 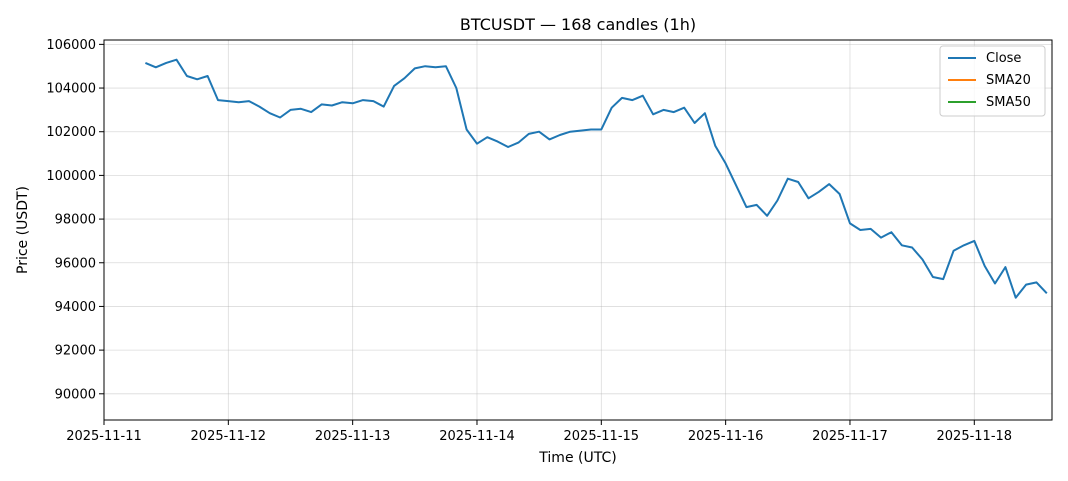 What do you see at coordinates (726, 436) in the screenshot?
I see `x-tick-label: 2025-11-16` at bounding box center [726, 436].